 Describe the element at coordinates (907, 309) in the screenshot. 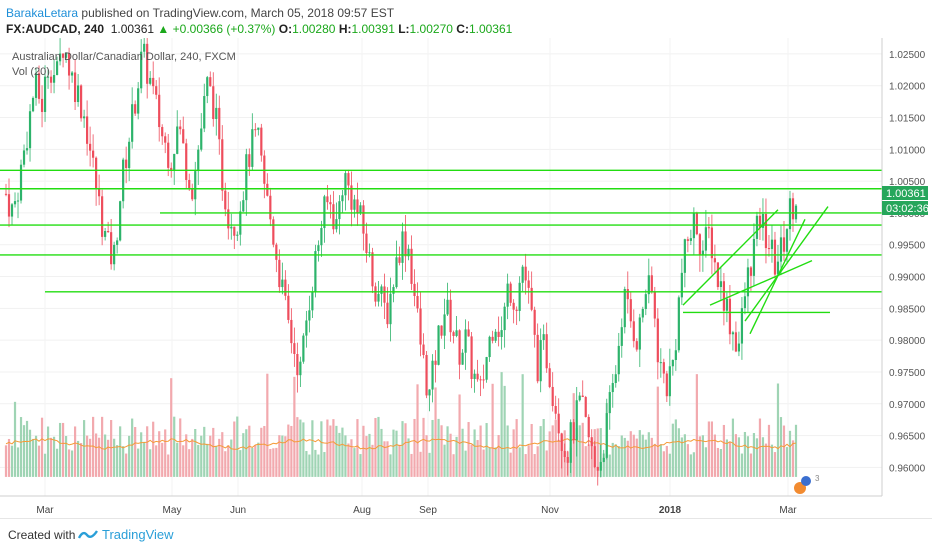

I see `price-tick-label: 0.98500` at that location.